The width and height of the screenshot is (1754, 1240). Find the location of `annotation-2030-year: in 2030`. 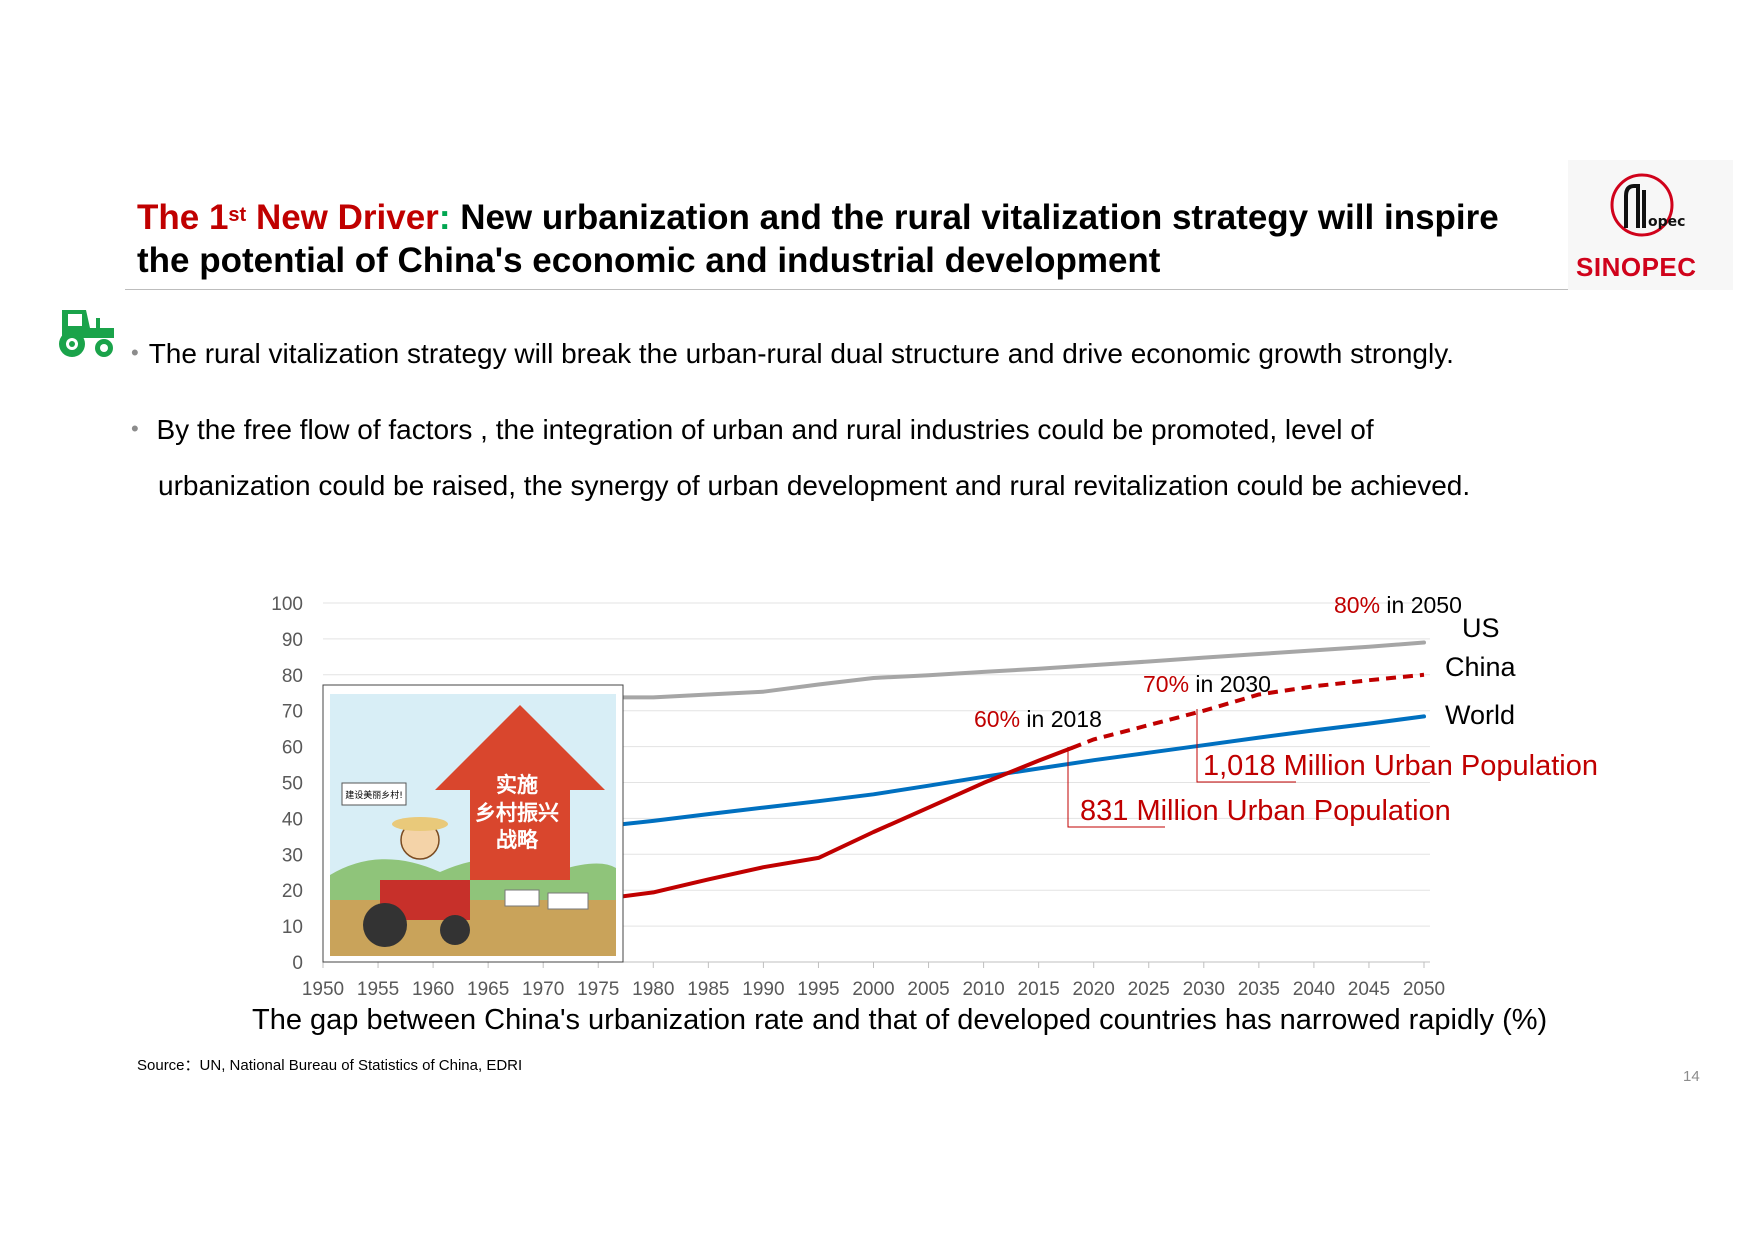

annotation-2030-year: in 2030 is located at coordinates (1230, 684).